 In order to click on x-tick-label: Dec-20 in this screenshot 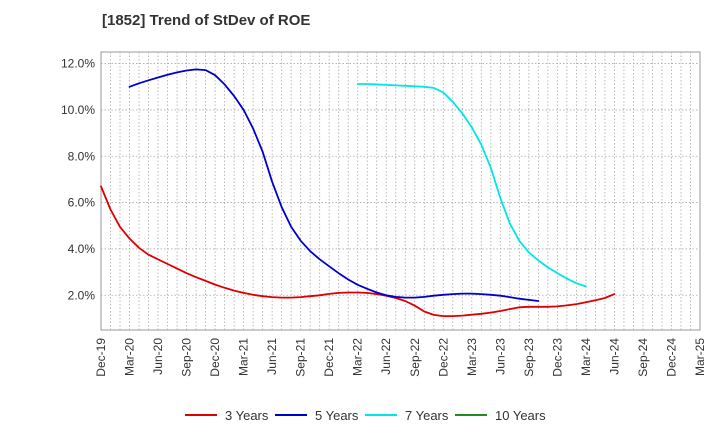, I will do `click(215, 357)`.